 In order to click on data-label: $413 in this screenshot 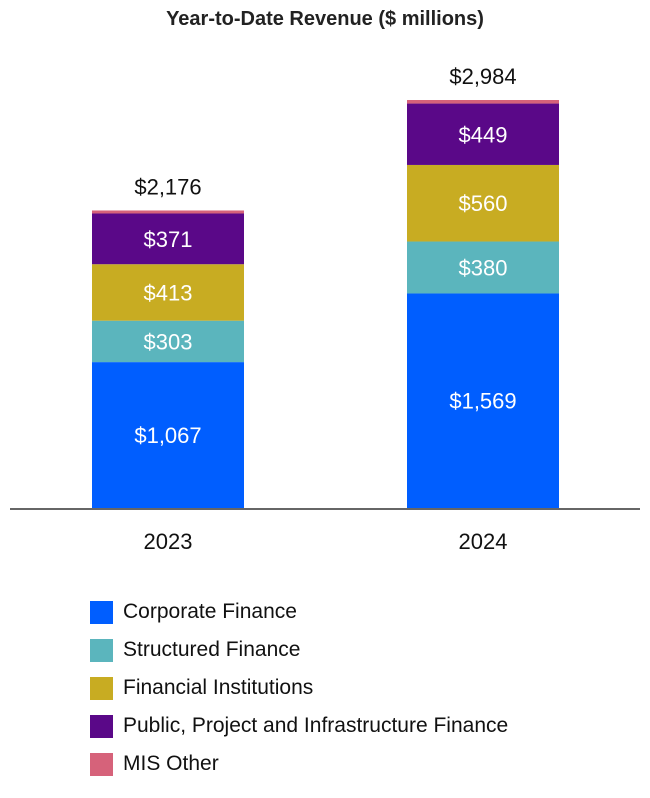, I will do `click(168, 292)`.